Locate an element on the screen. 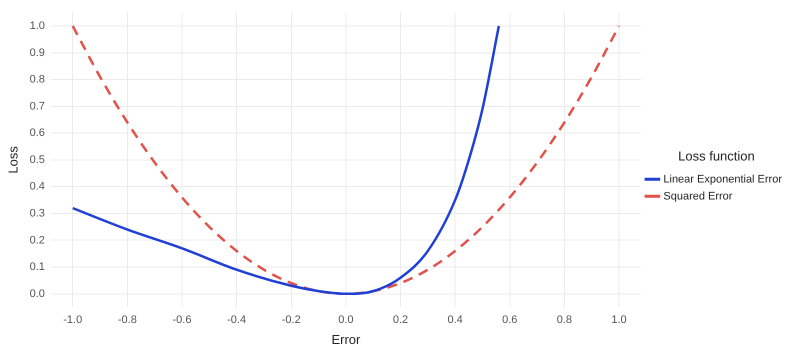  x-tick-label: -0.6 is located at coordinates (182, 320).